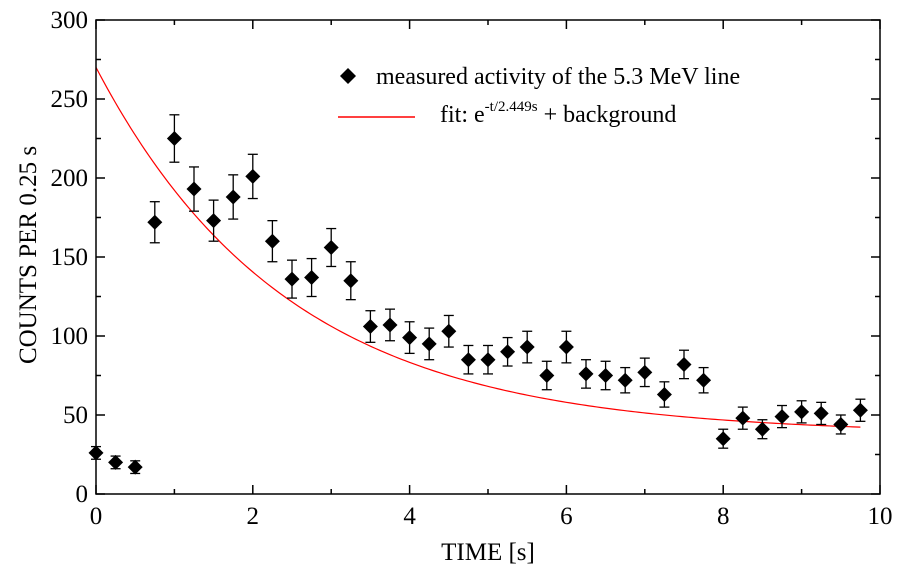 Image resolution: width=903 pixels, height=567 pixels. What do you see at coordinates (511, 107) in the screenshot?
I see `legend-fit-exponent: -t/2.449s` at bounding box center [511, 107].